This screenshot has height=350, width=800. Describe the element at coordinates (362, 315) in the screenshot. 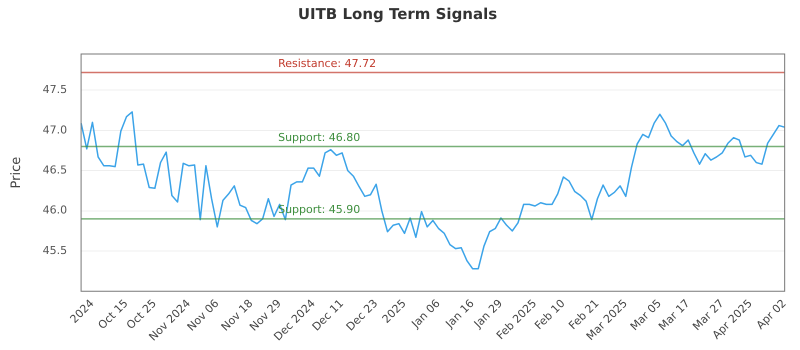

I see `x-tick-label: Dec 23` at that location.